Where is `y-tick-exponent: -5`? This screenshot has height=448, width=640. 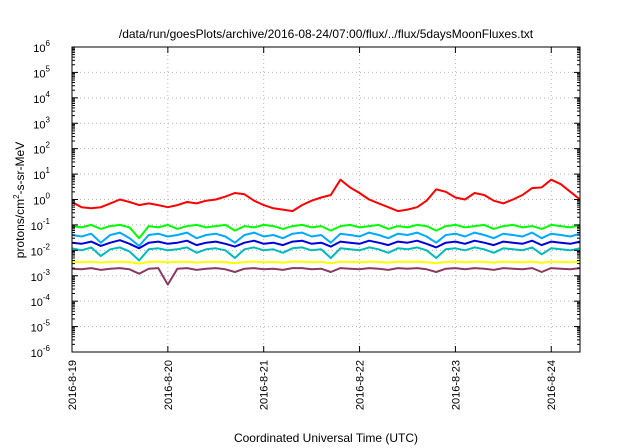
y-tick-exponent: -5 is located at coordinates (47, 323).